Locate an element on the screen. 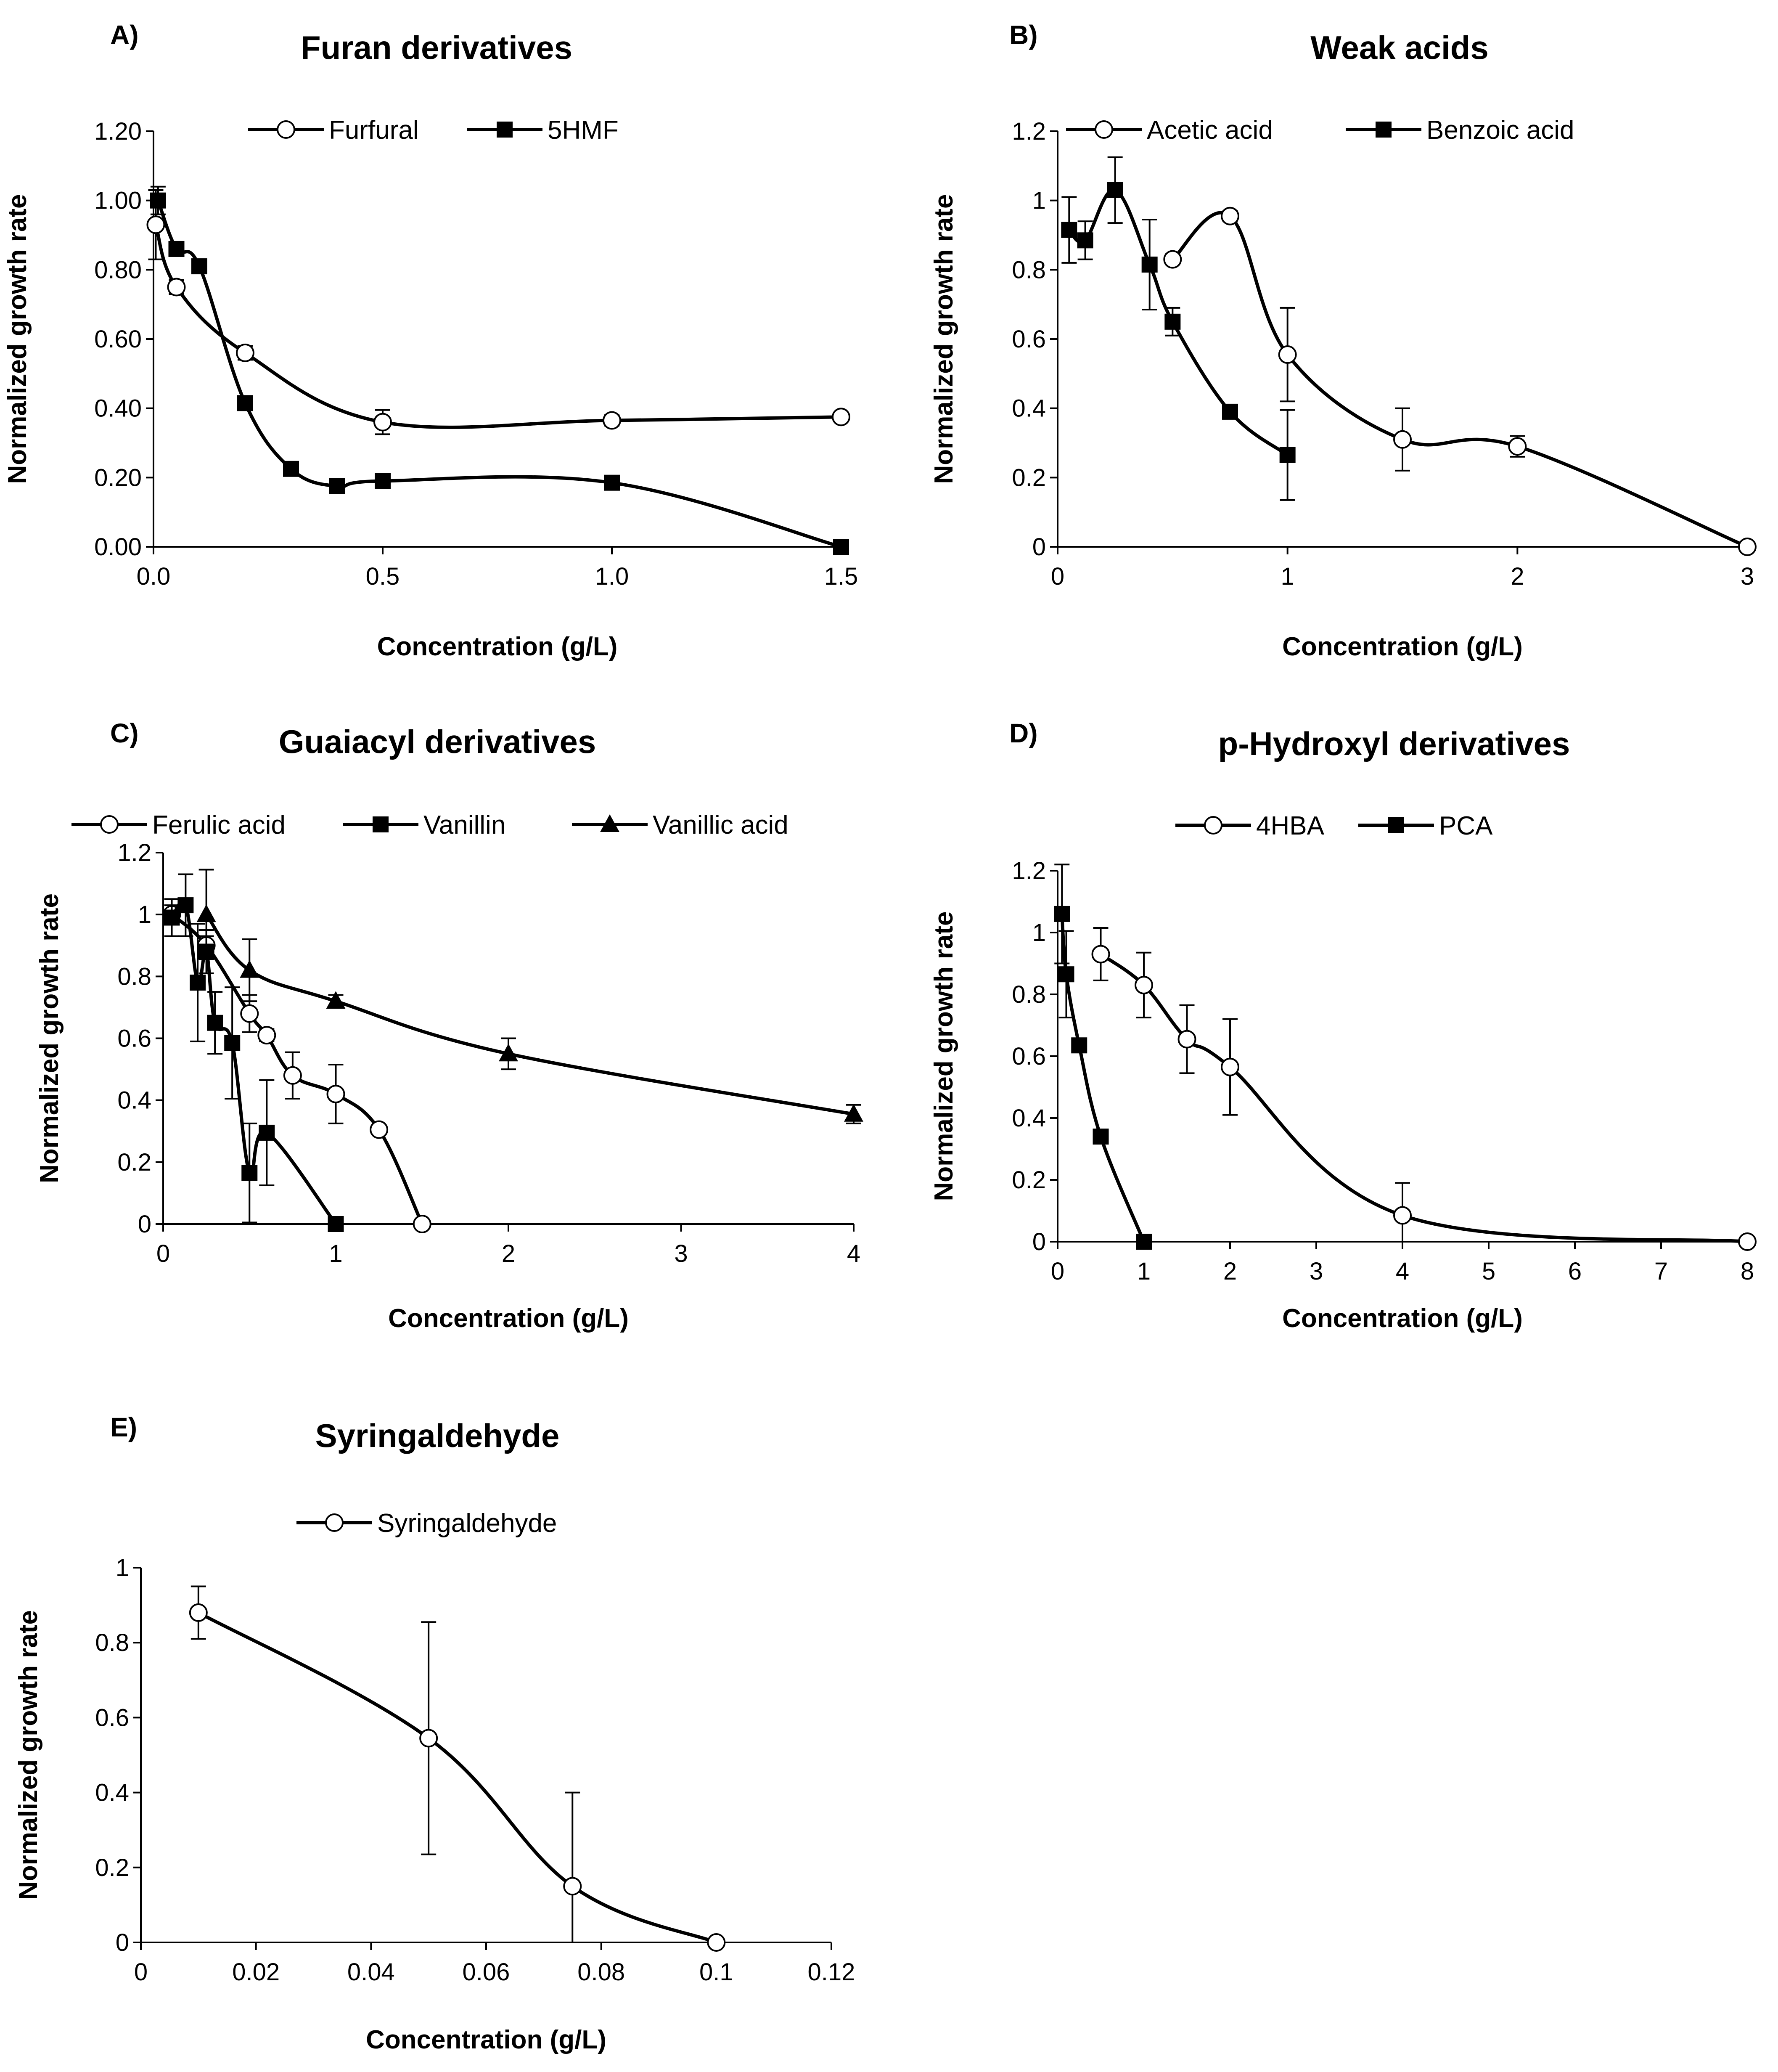  legend-entry: PCA is located at coordinates (1425, 825).